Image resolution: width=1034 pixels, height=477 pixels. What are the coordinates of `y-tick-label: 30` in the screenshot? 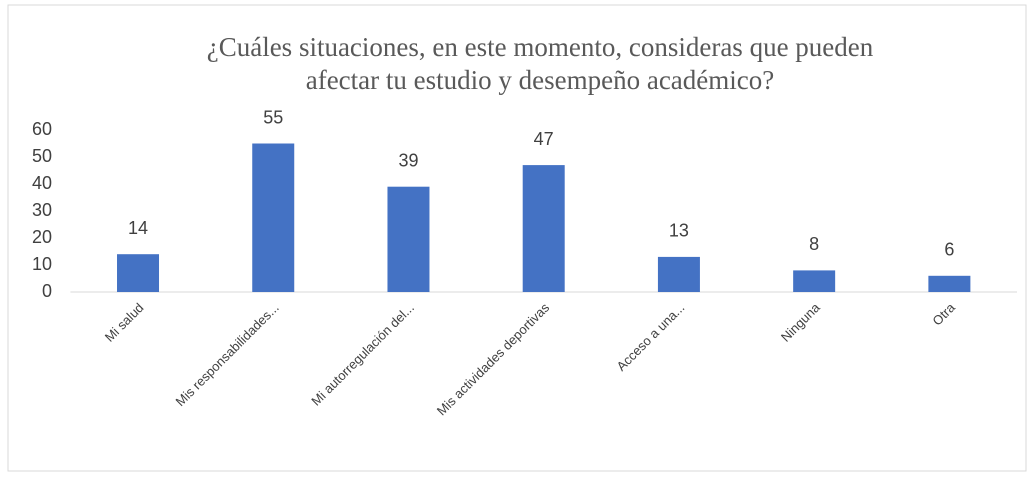 It's located at (42, 210).